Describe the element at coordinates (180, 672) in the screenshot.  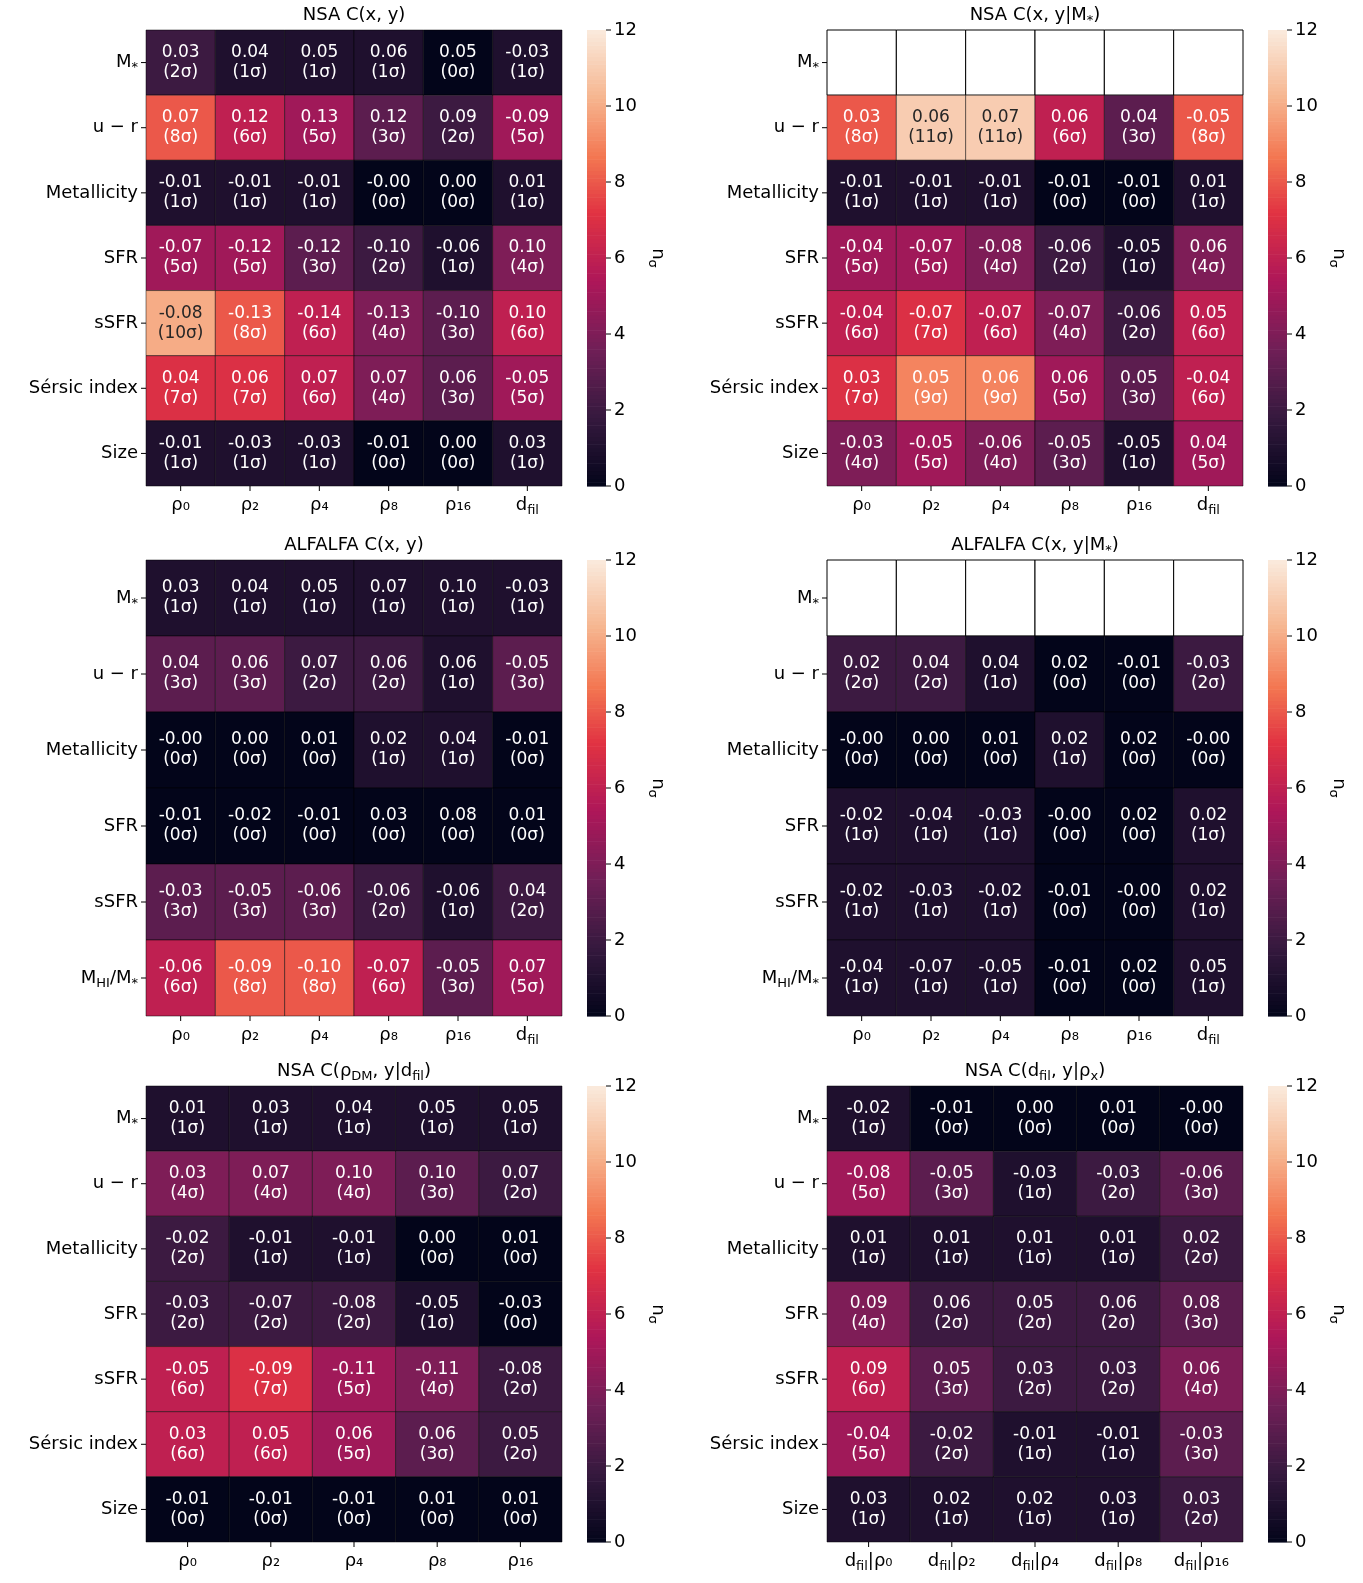
I see `data-label: 0.04 (3σ)` at that location.